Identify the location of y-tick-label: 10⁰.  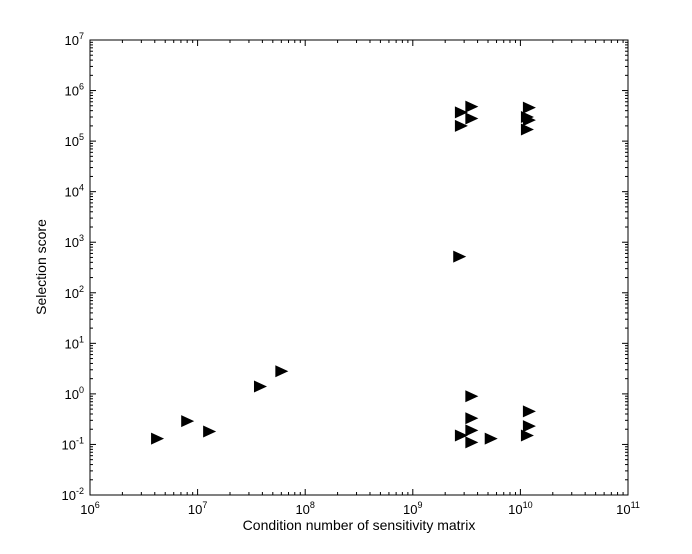
(74, 393).